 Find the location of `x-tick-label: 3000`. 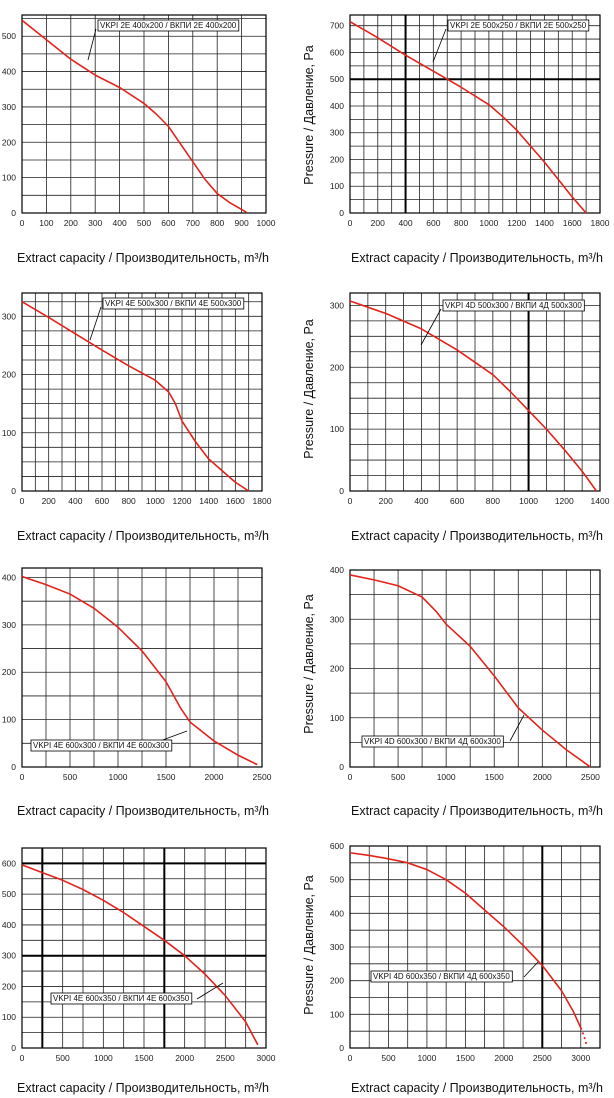

x-tick-label: 3000 is located at coordinates (266, 1058).